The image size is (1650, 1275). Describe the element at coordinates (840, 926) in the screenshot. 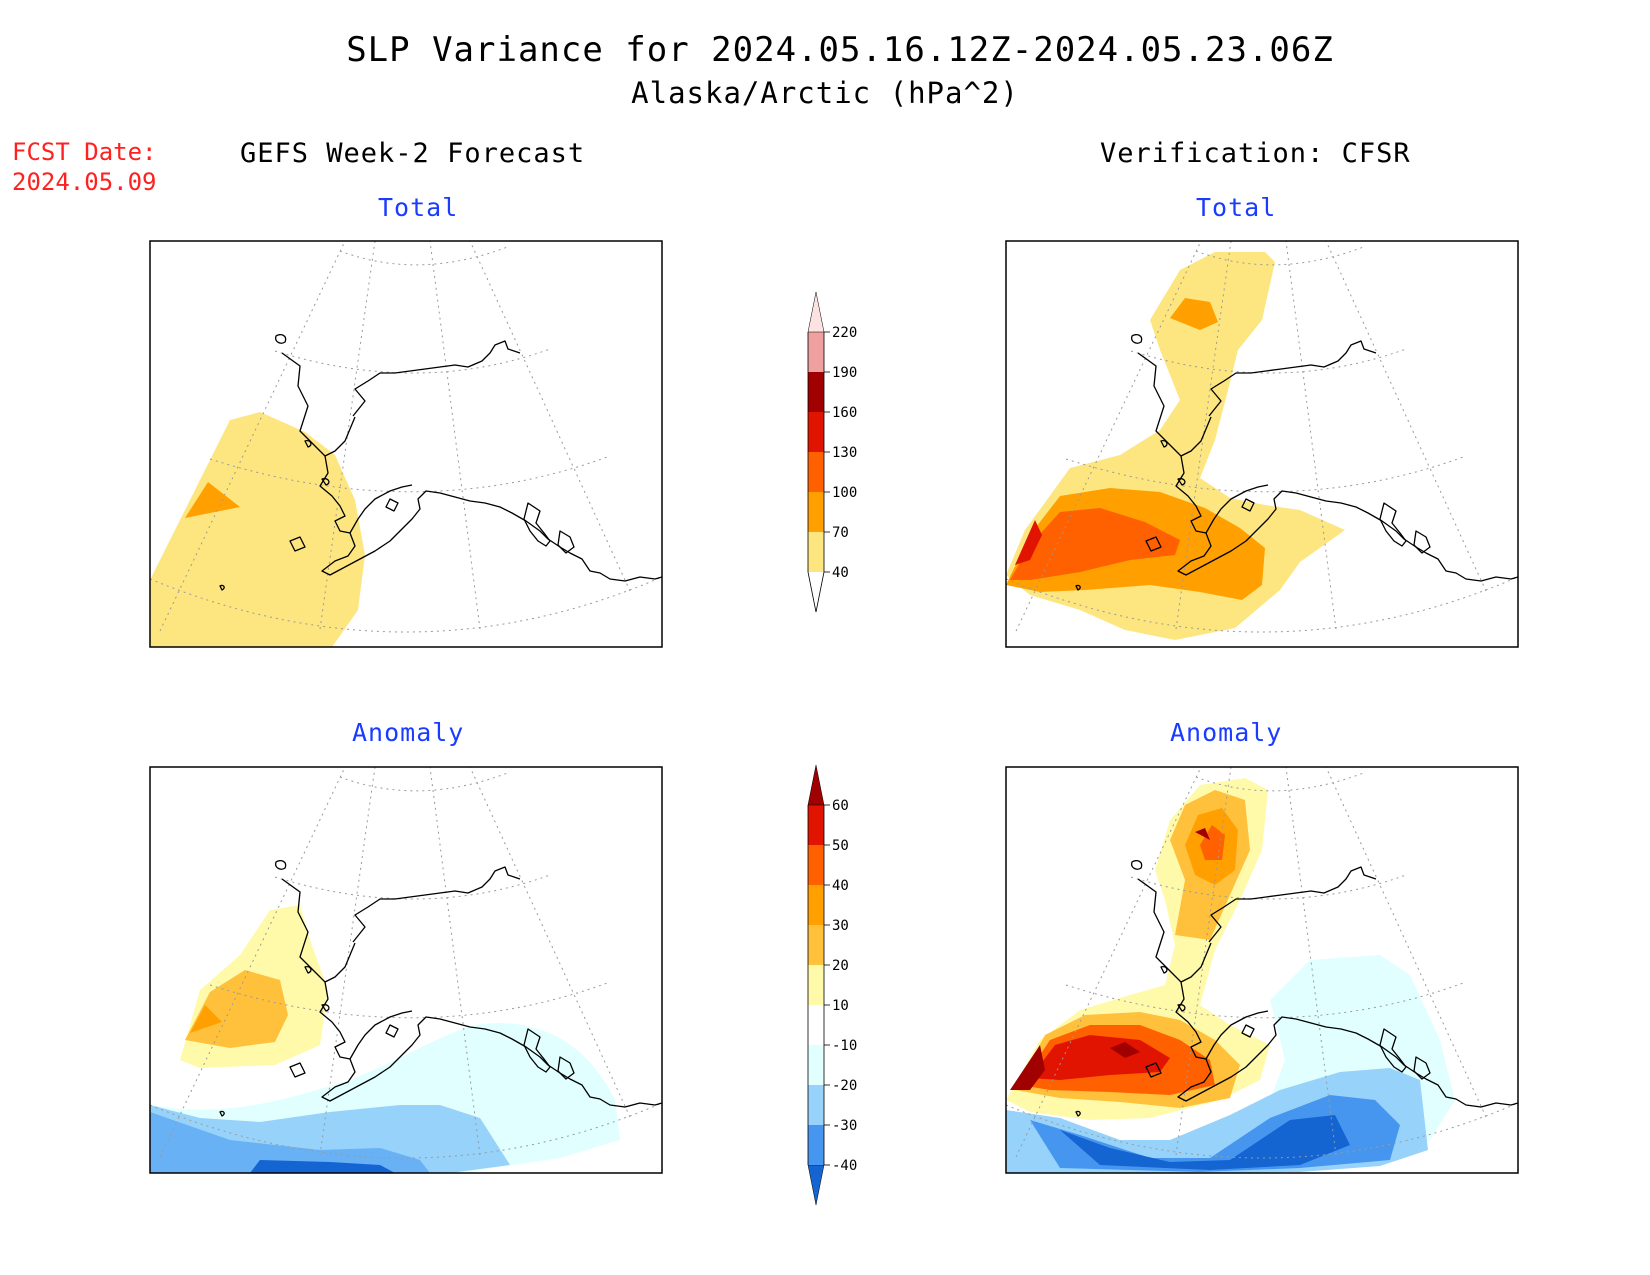

I see `colorbar-anomaly-tick-label: 30` at that location.